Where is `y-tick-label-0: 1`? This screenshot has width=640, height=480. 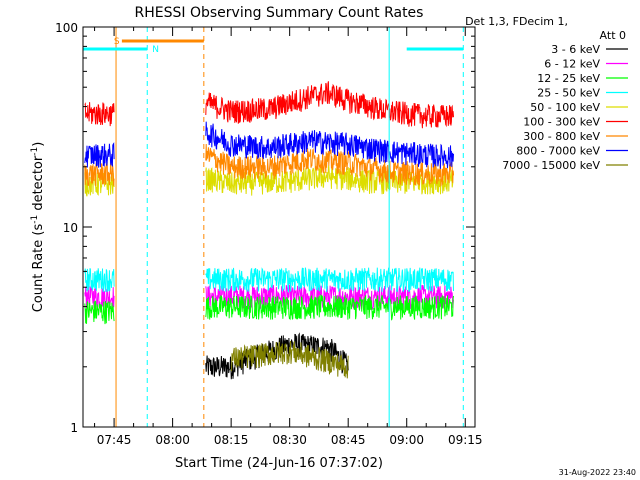 y-tick-label-0: 1 is located at coordinates (74, 428).